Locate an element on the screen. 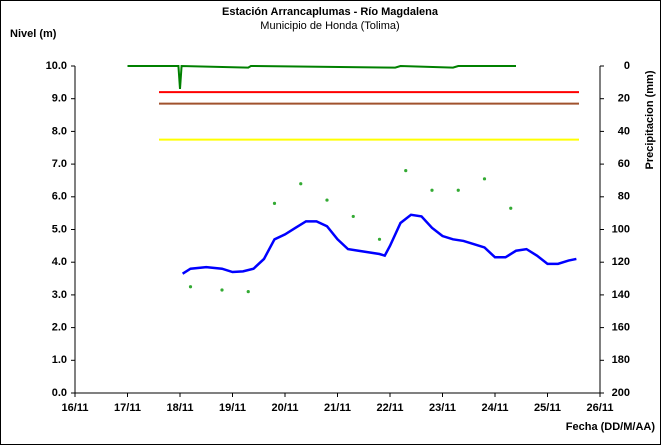  x-tick-label: 26/11 is located at coordinates (600, 408).